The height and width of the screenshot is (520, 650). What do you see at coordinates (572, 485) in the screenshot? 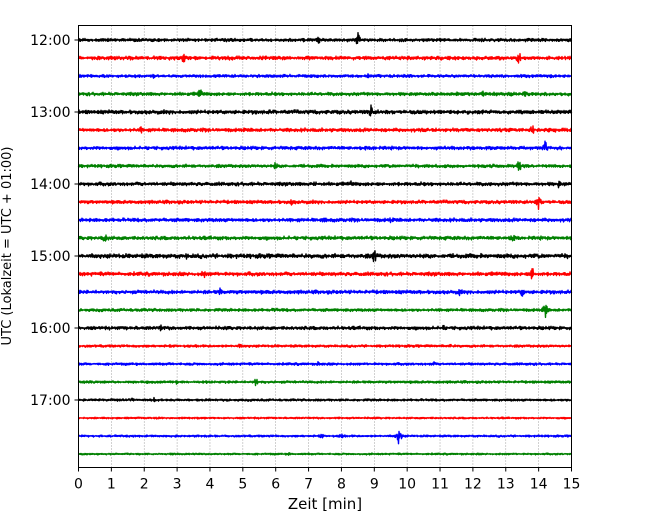
I see `x-tick-label: 15` at bounding box center [572, 485].